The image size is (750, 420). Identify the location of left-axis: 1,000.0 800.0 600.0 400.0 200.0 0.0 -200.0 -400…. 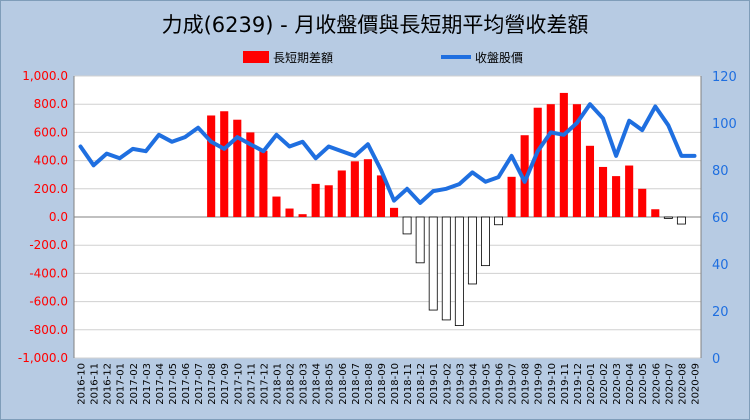
(46, 217).